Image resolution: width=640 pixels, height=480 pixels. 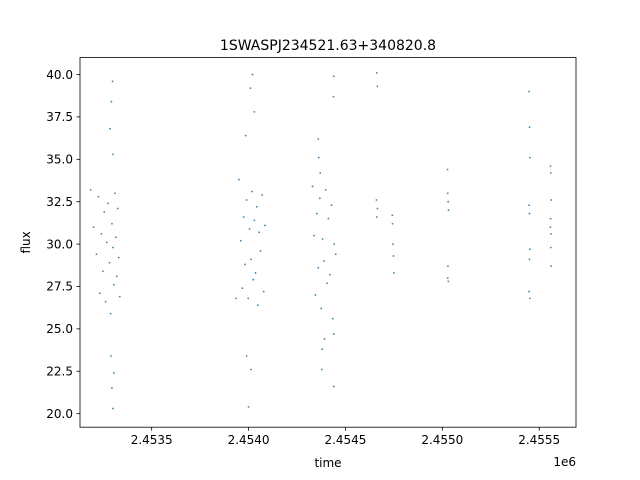 I want to click on x-tick-label: 2.4555, so click(x=539, y=440).